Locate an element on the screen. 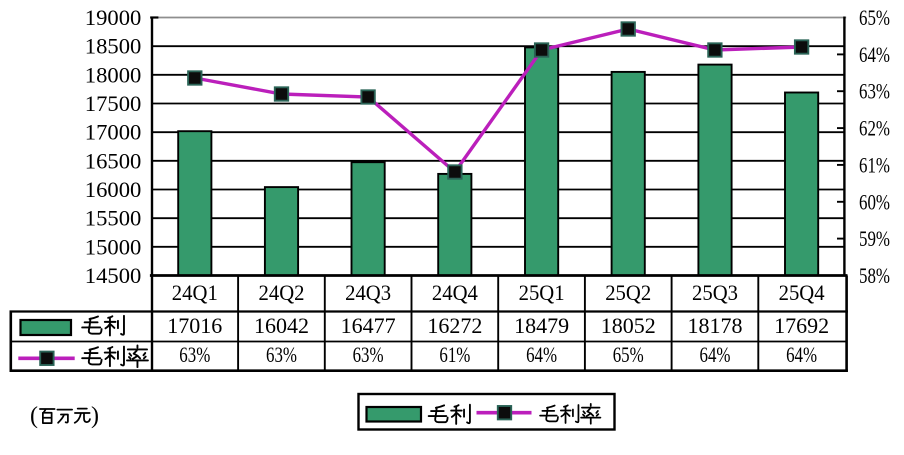  svg-text: 16000 is located at coordinates (113, 189).